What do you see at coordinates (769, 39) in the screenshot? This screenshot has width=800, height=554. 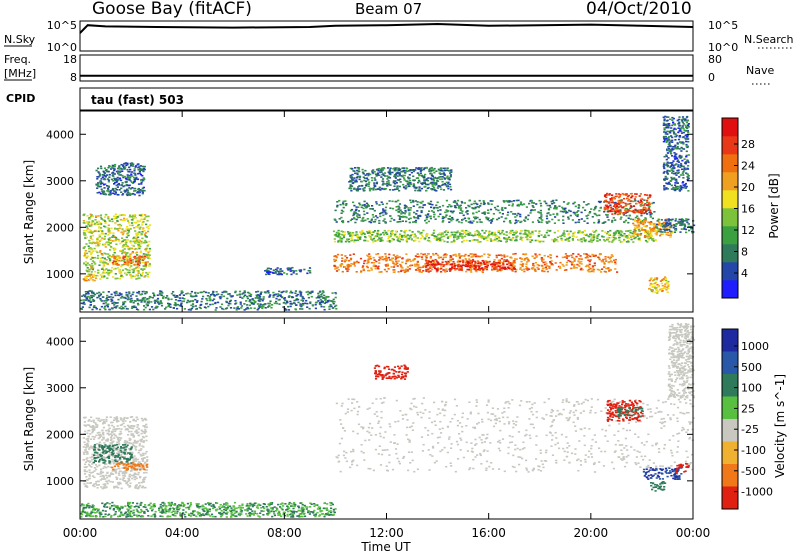 I see `nsearch-label: N.Search` at bounding box center [769, 39].